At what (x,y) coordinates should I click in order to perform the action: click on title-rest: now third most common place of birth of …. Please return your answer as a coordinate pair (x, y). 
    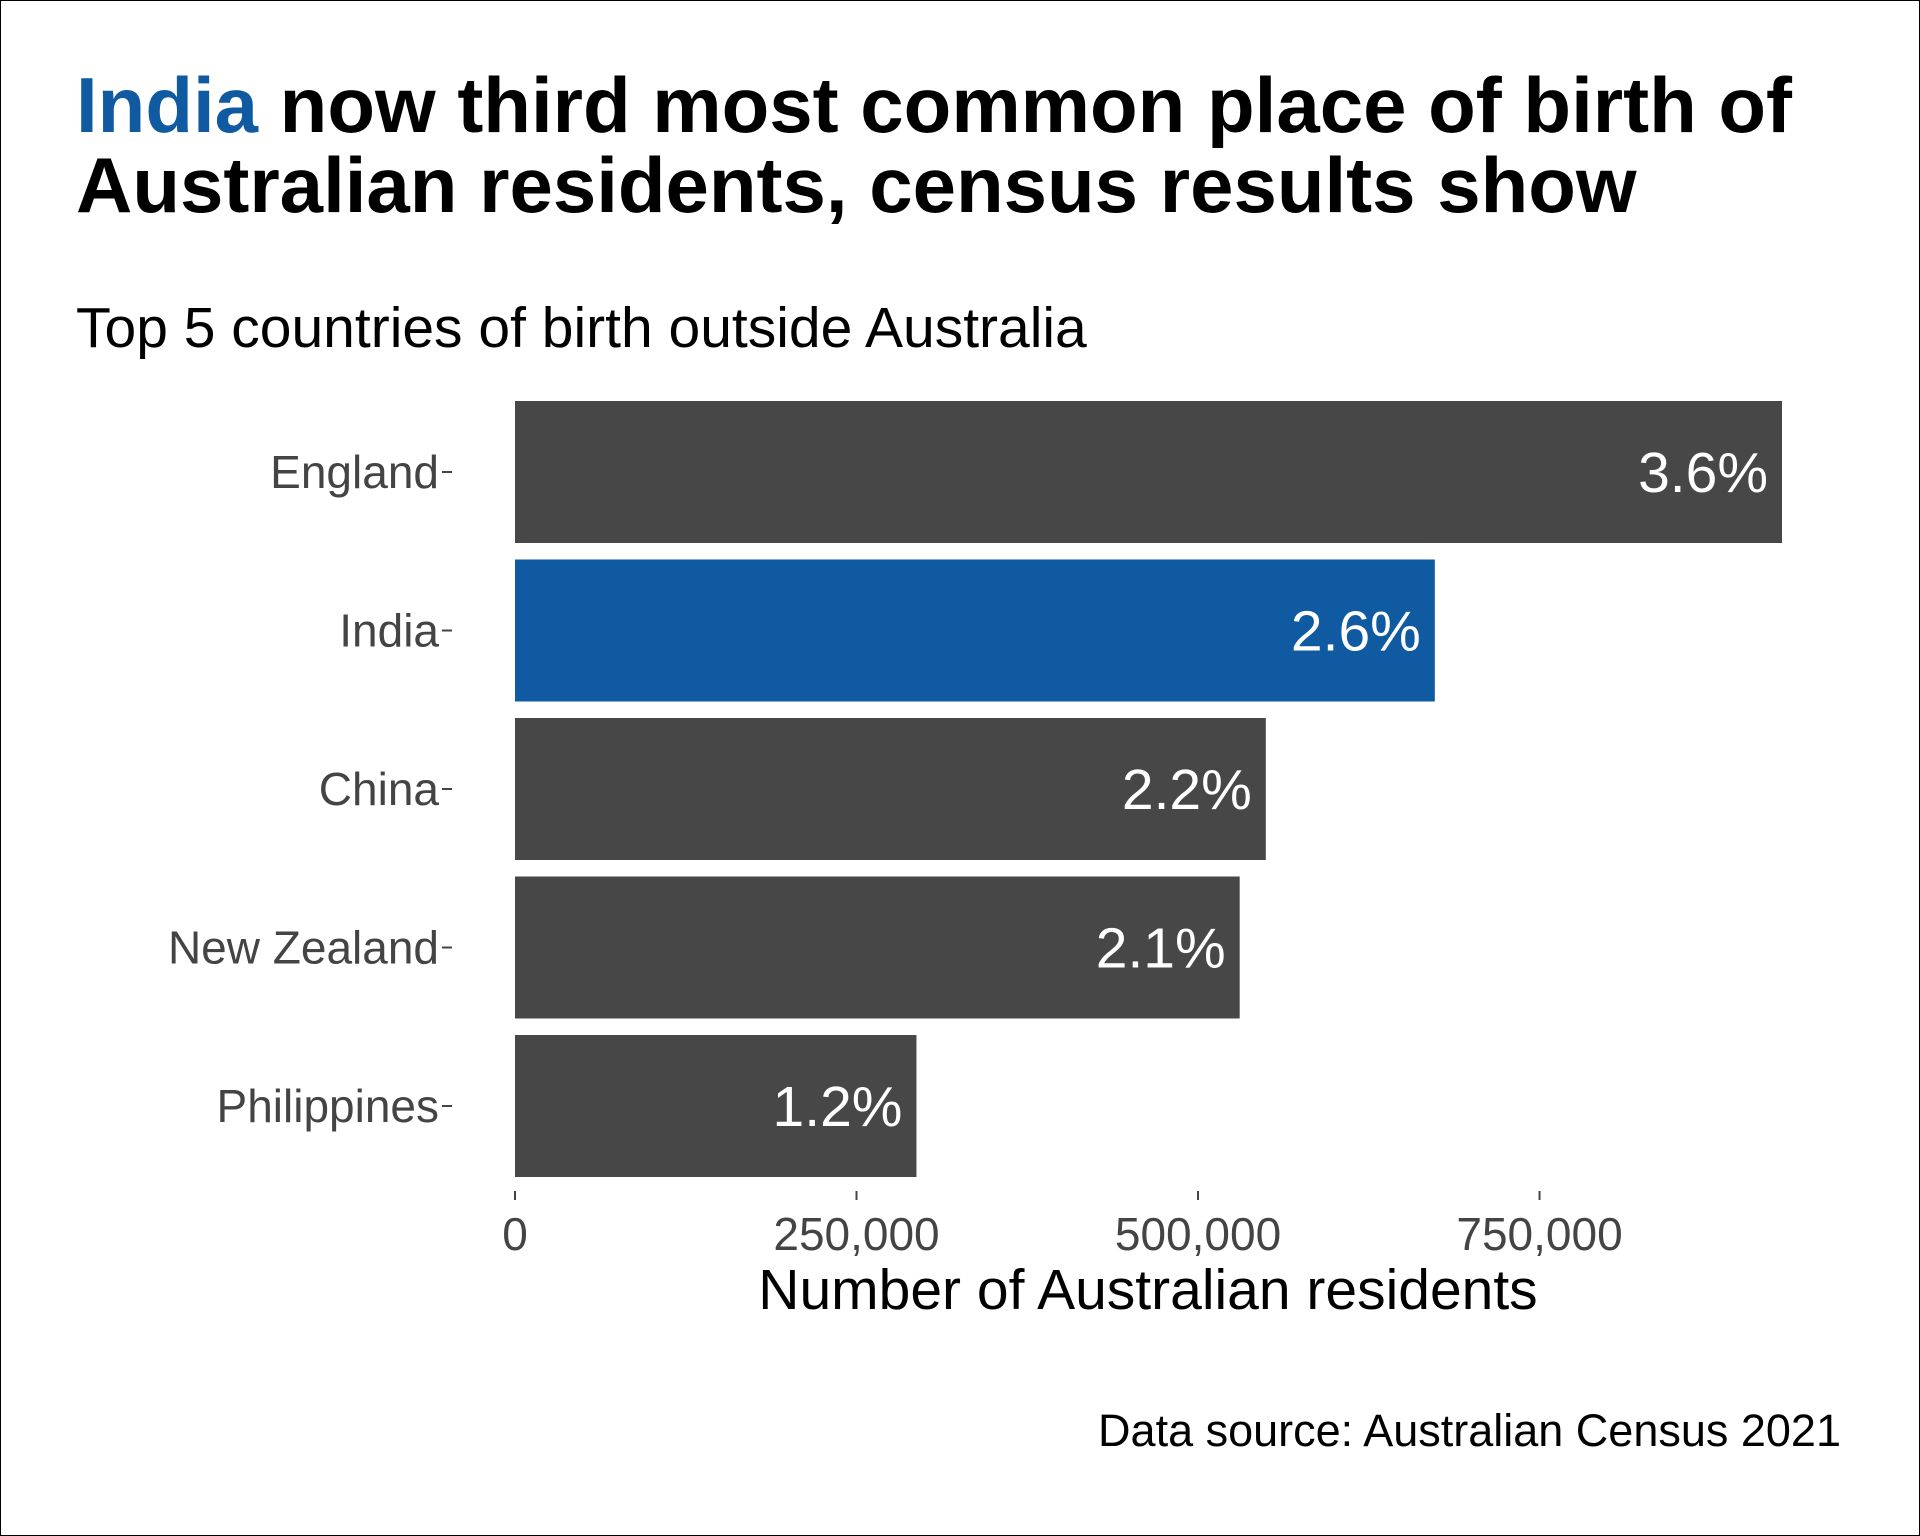
    Looking at the image, I should click on (934, 145).